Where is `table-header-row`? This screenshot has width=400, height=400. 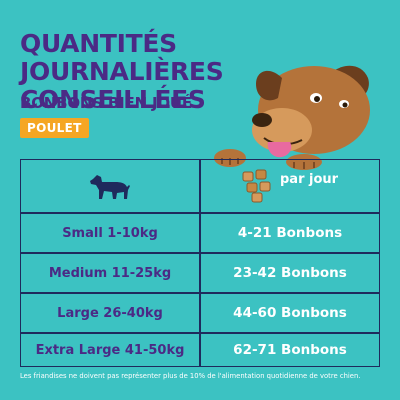 table-header-row is located at coordinates (200, 186).